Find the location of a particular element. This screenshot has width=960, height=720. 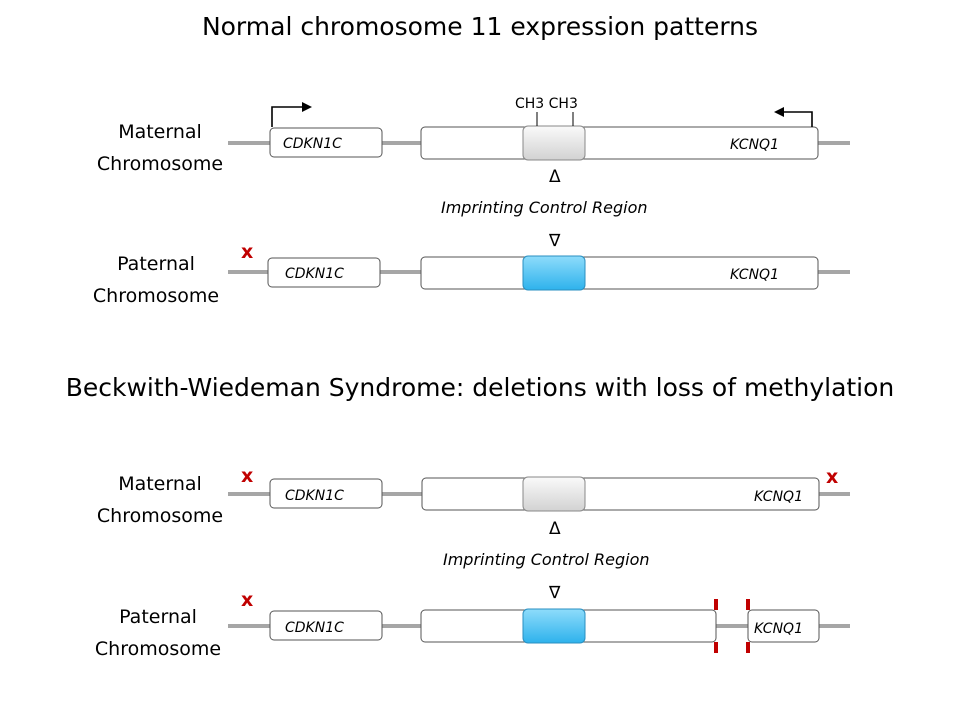

bws-paternal-label: Paternal Chromosome is located at coordinates (158, 633).